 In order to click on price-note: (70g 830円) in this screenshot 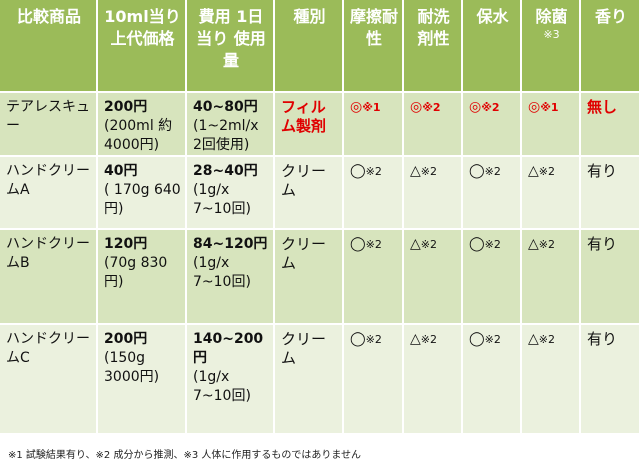, I will do `click(136, 272)`.